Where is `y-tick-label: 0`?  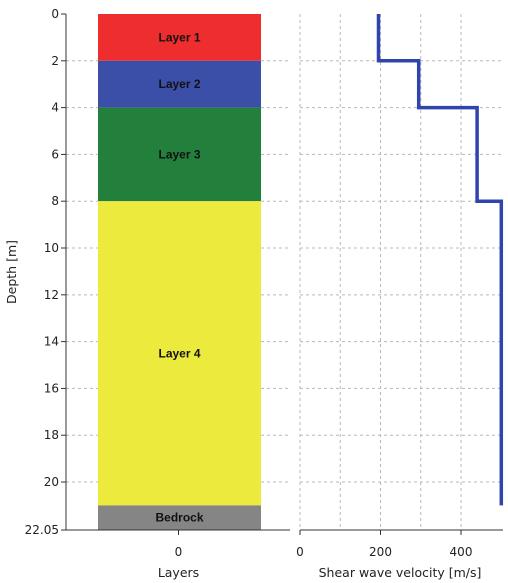 y-tick-label: 0 is located at coordinates (55, 14).